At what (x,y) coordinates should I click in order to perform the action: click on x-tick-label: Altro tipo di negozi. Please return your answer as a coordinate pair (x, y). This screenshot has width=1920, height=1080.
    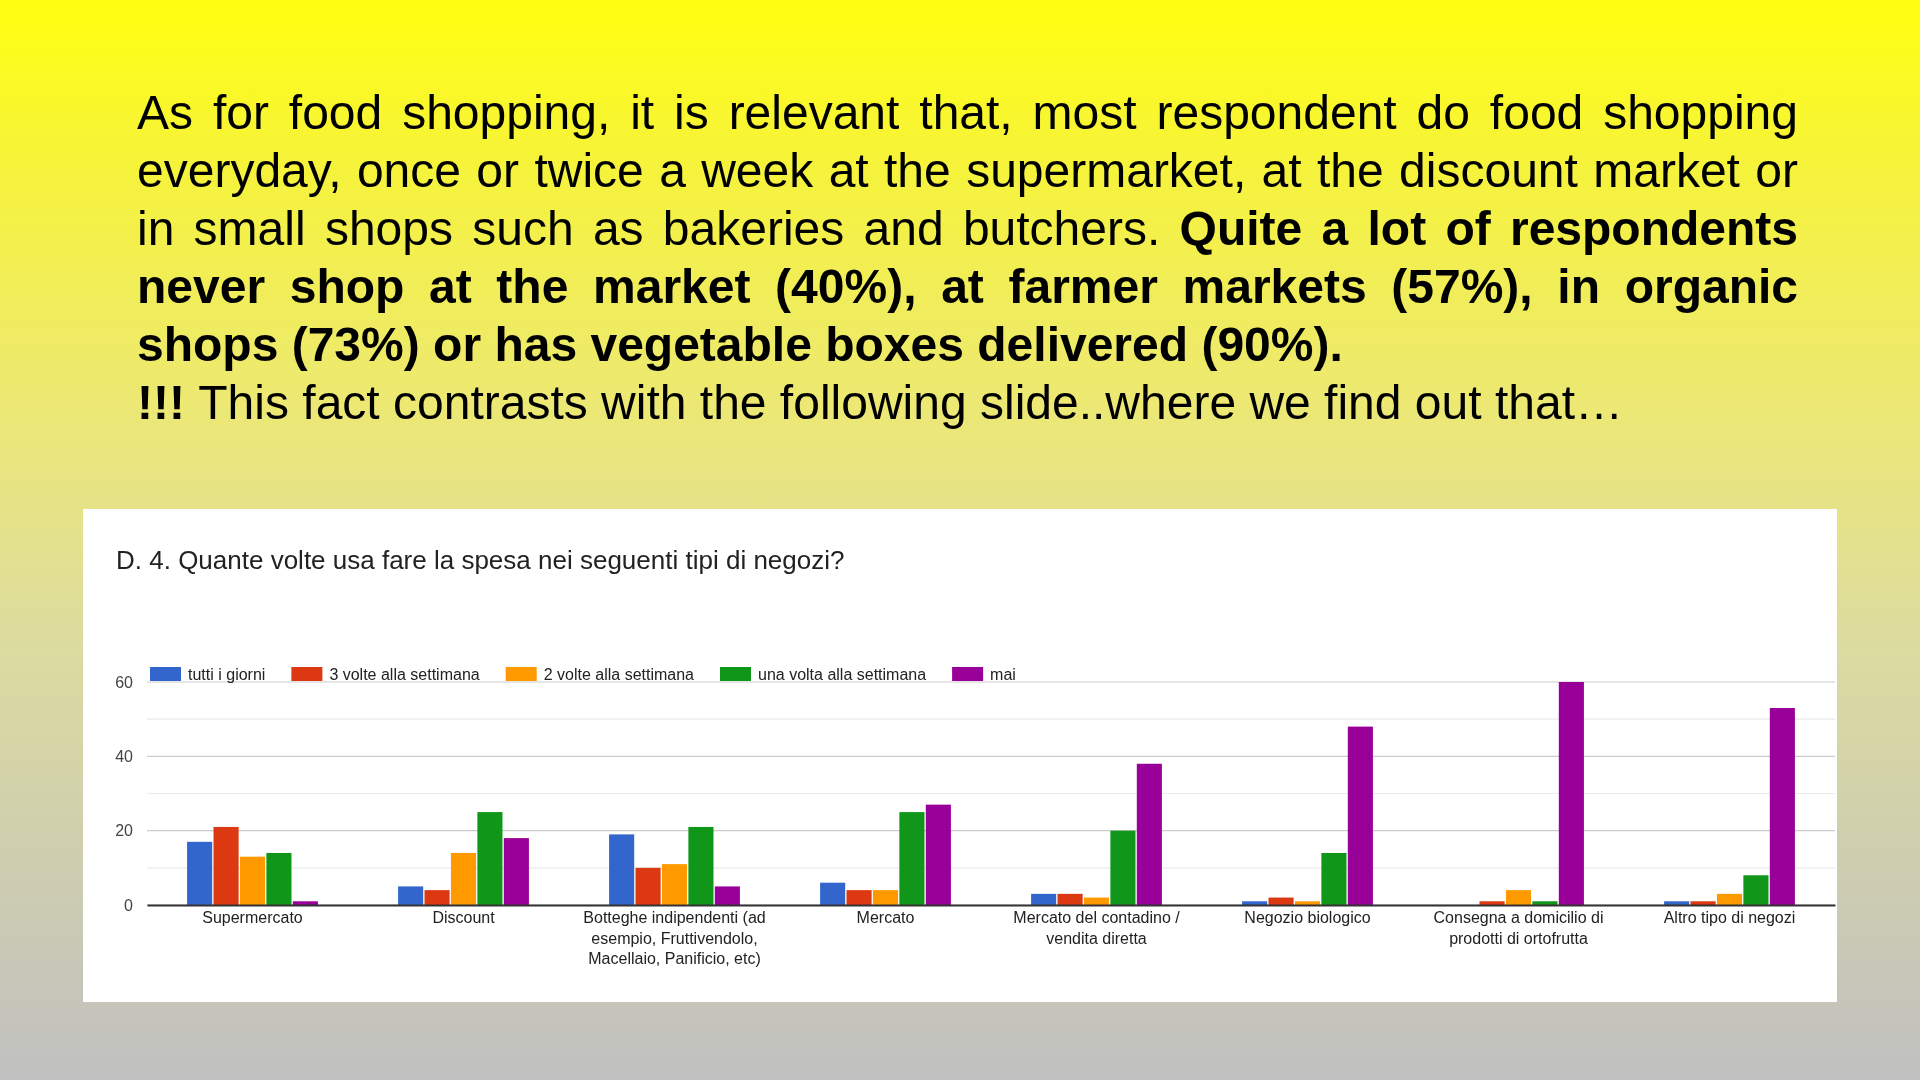
    Looking at the image, I should click on (1729, 918).